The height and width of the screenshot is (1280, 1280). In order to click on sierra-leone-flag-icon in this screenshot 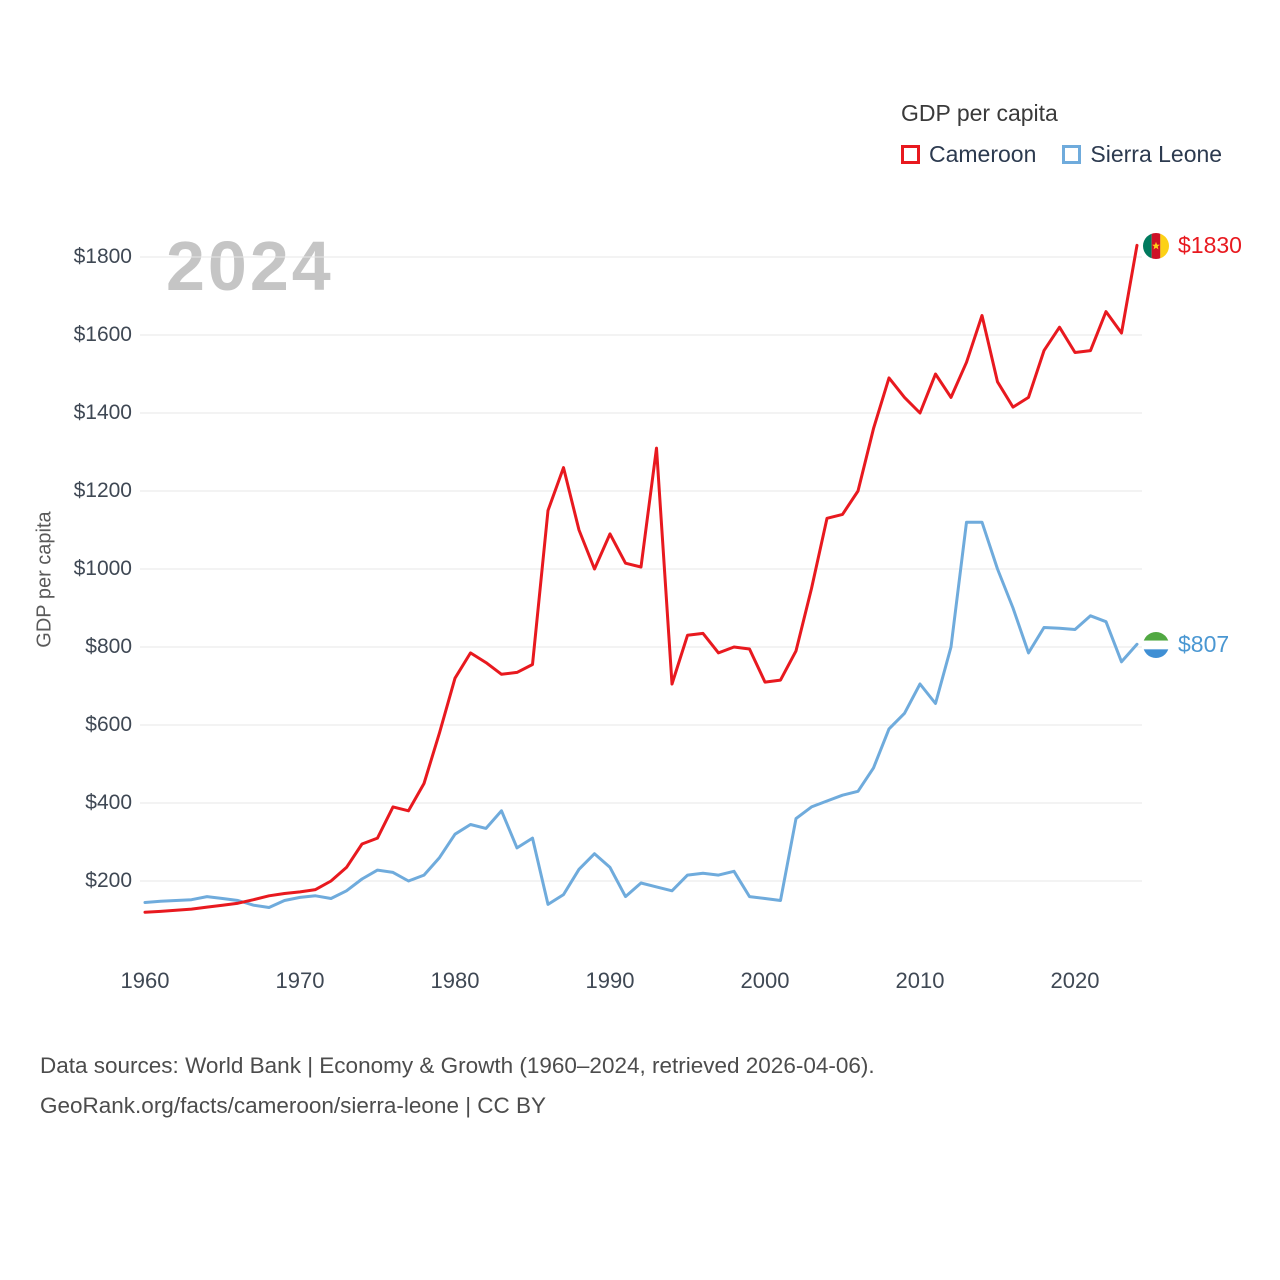, I will do `click(1156, 644)`.